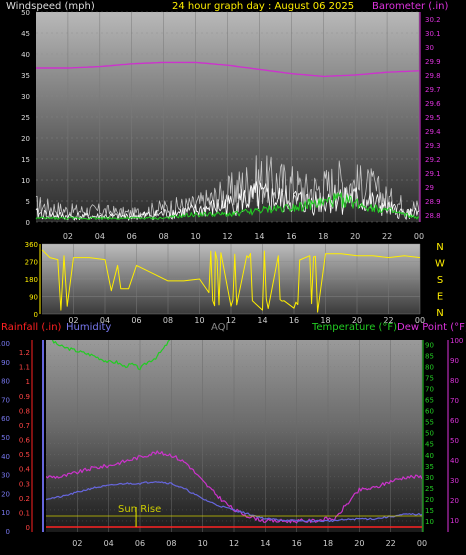 The height and width of the screenshot is (555, 466). What do you see at coordinates (5, 363) in the screenshot?
I see `humidity-y-tick-label: 90` at bounding box center [5, 363].